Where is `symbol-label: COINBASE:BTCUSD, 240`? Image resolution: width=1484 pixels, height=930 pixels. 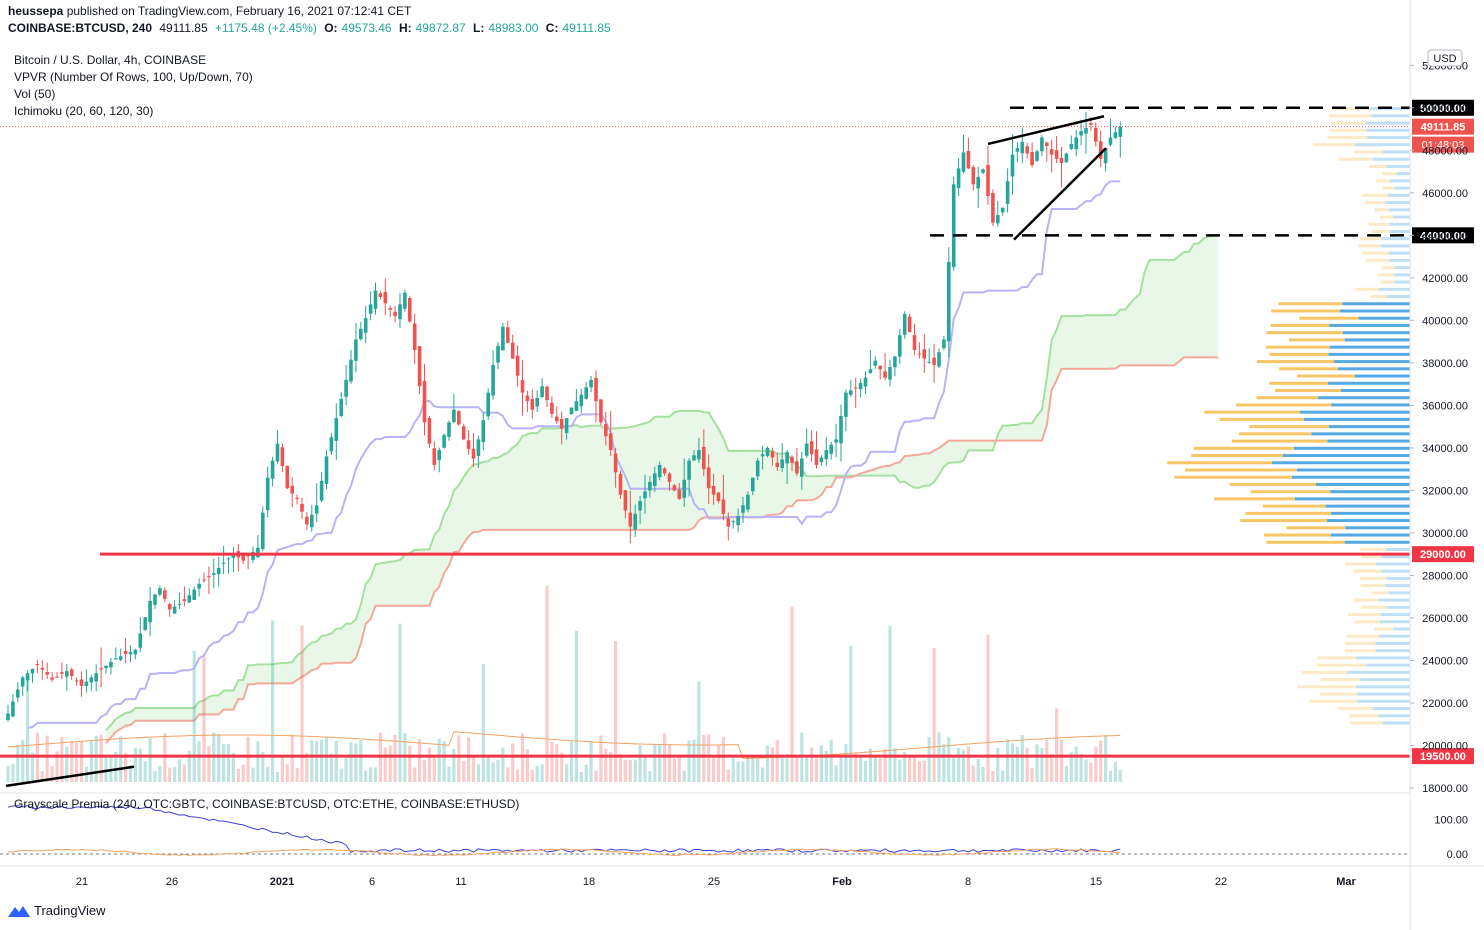 symbol-label: COINBASE:BTCUSD, 240 is located at coordinates (80, 28).